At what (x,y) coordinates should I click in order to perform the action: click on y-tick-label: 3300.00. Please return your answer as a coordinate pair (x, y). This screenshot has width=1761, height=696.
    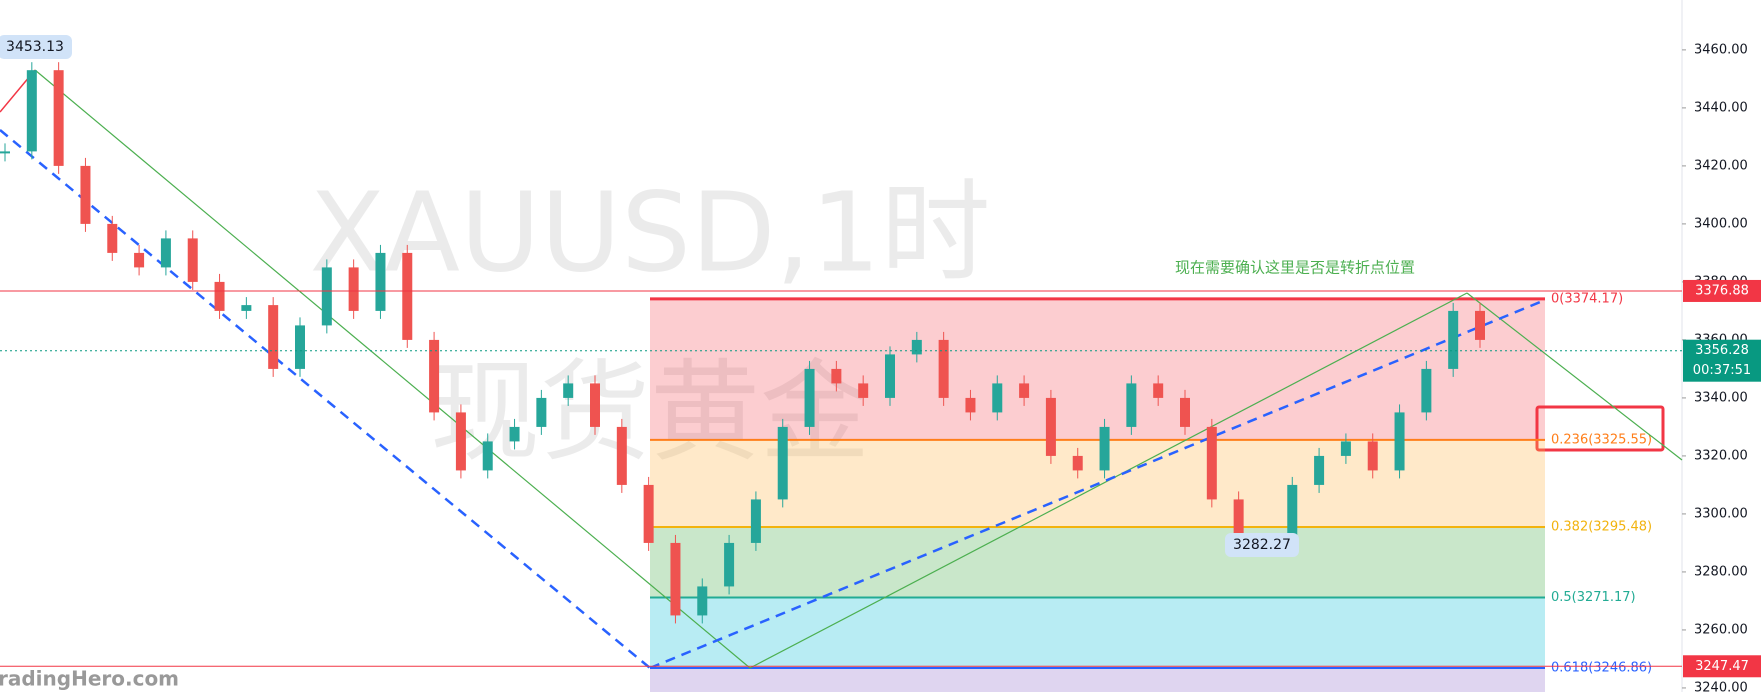
    Looking at the image, I should click on (1721, 513).